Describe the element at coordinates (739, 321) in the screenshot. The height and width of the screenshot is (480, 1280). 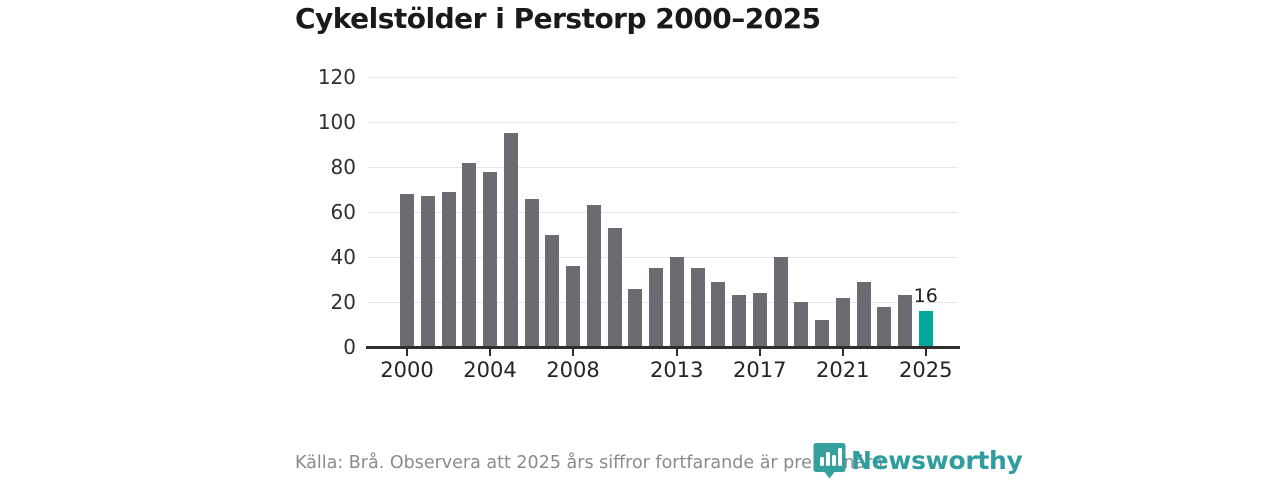
I see `bar-2016` at that location.